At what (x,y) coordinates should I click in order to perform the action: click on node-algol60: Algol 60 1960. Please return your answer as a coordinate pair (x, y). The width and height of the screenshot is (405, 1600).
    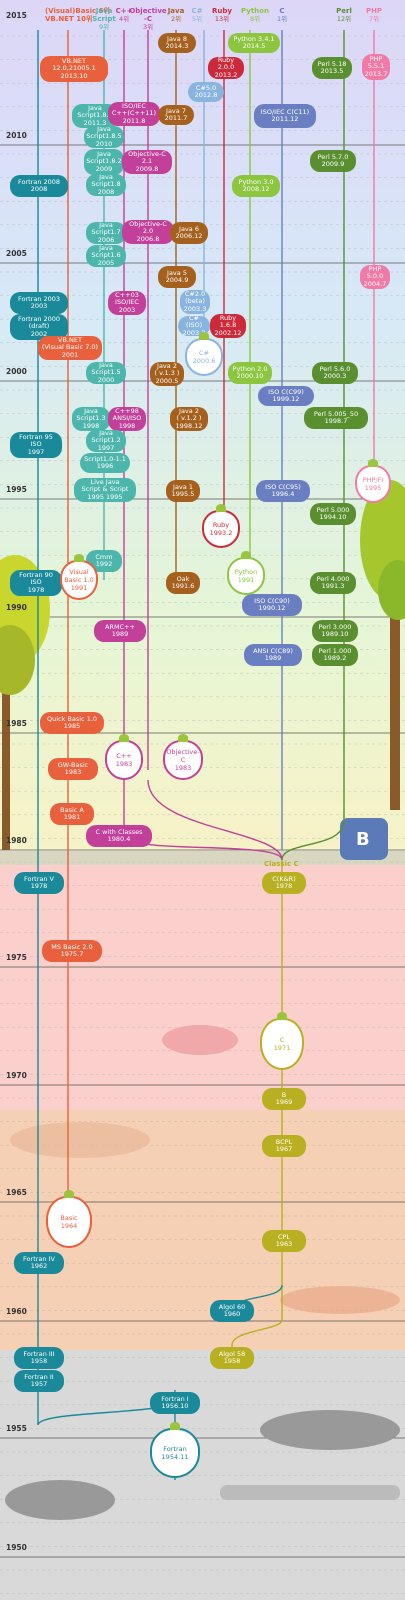
    Looking at the image, I should click on (232, 1311).